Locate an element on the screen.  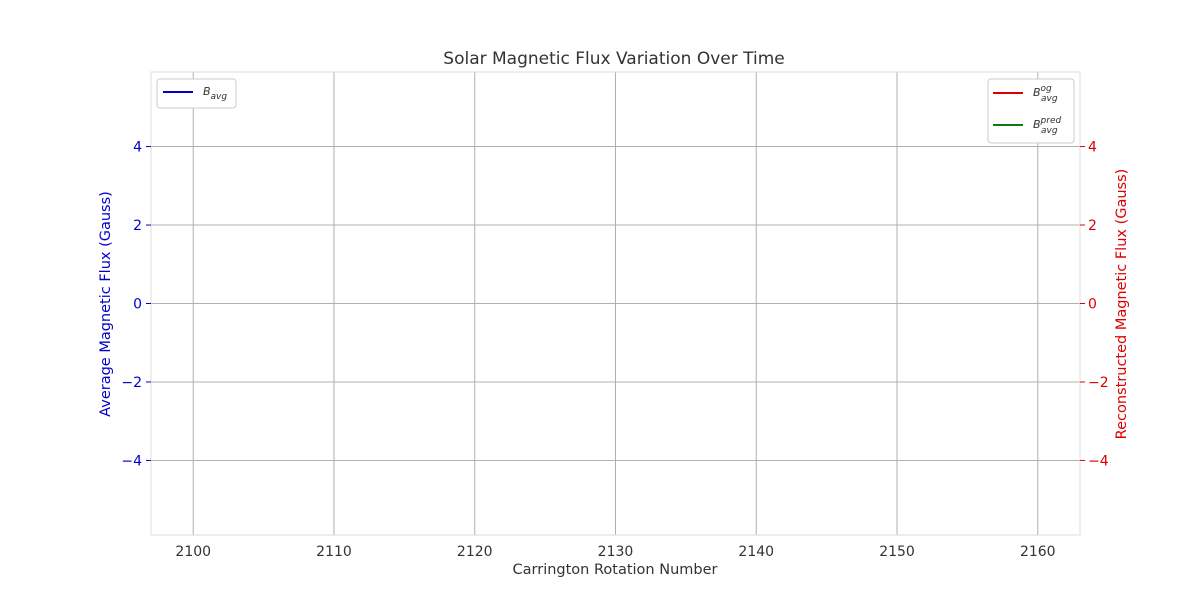
x-tick-label: 2120 is located at coordinates (475, 552).